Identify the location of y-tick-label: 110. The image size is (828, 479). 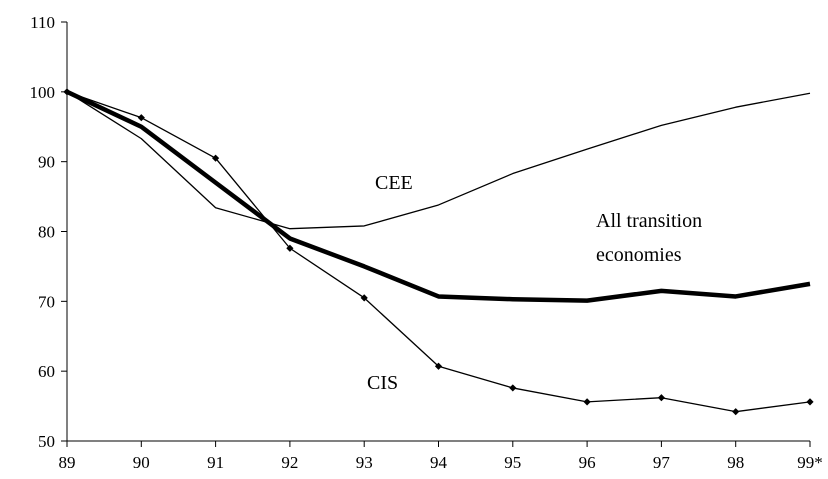
(42, 22).